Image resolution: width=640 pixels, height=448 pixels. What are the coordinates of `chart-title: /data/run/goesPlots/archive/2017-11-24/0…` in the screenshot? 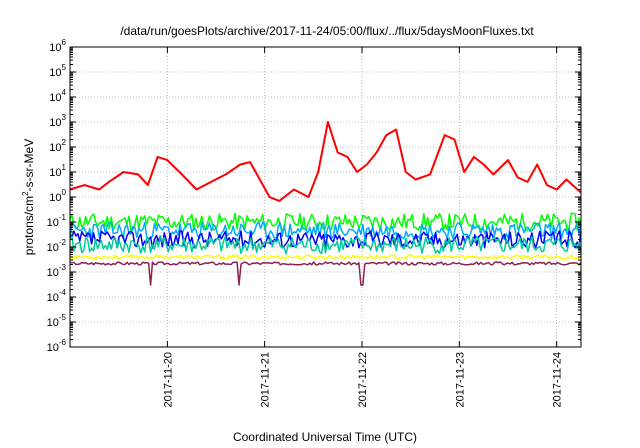 It's located at (327, 31).